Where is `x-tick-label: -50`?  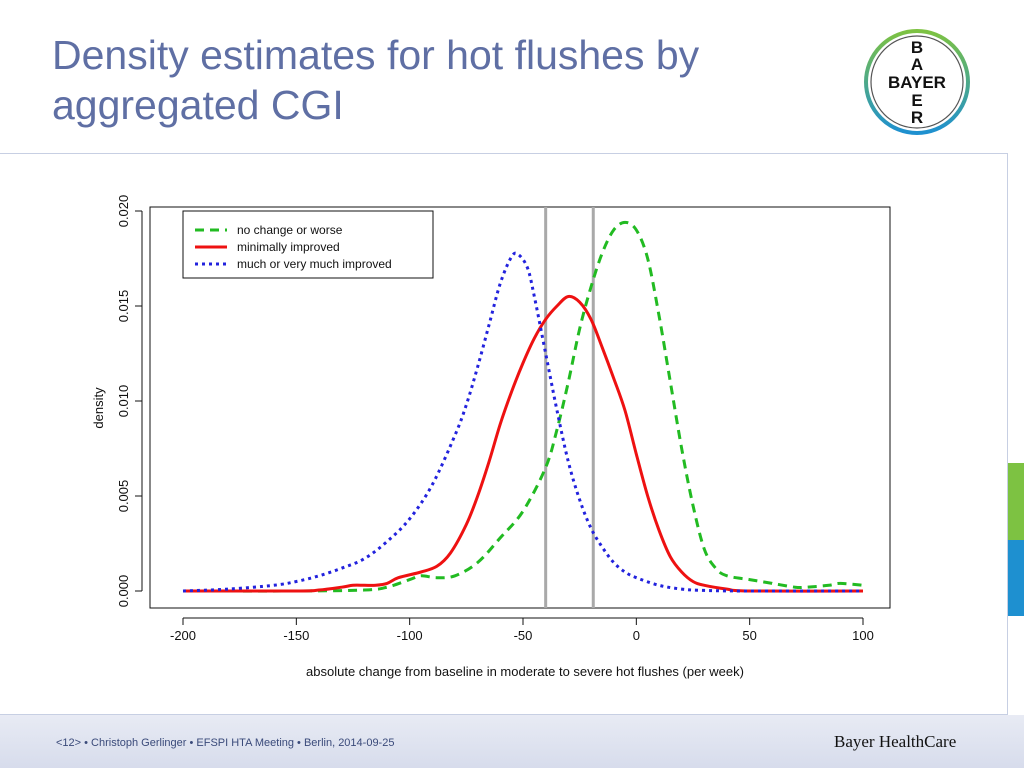 x-tick-label: -50 is located at coordinates (523, 635).